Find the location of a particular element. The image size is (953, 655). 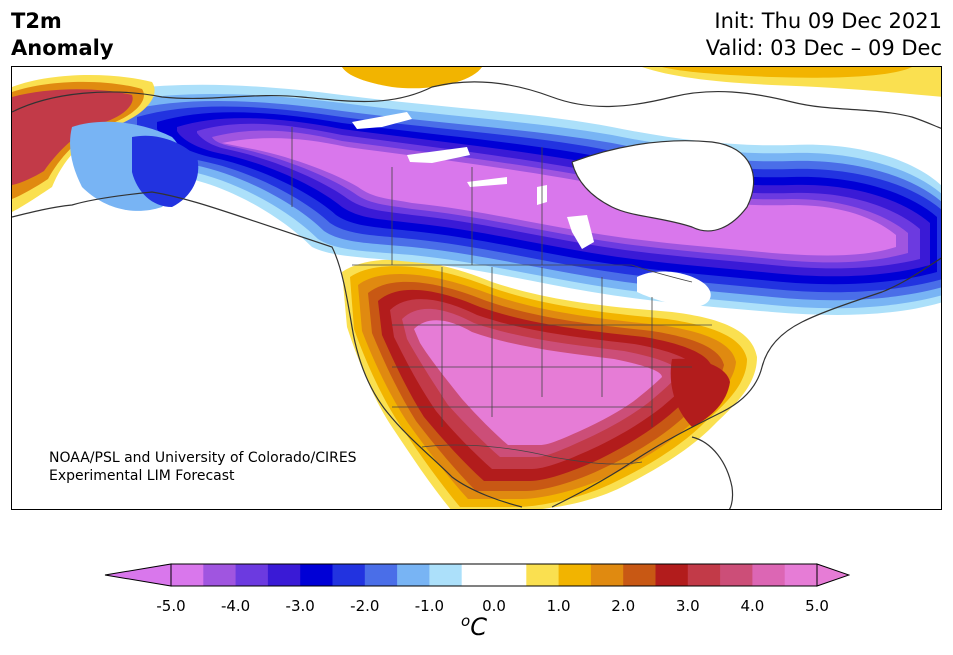

colorbar-tick-label: -3.0 is located at coordinates (300, 606).